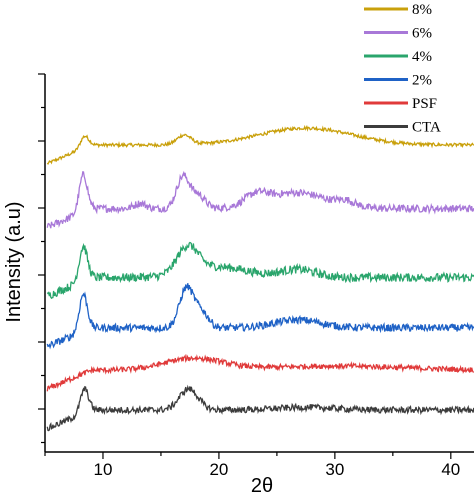  I want to click on legend-label: CTA, so click(426, 128).